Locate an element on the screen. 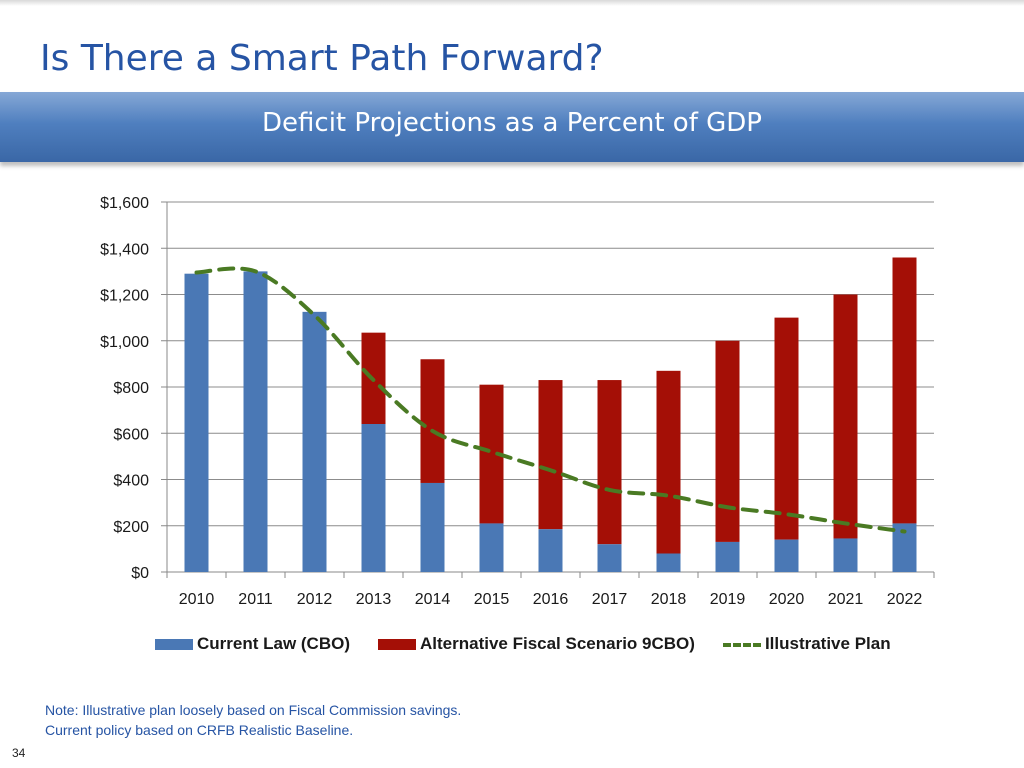 The image size is (1024, 768). legend-swatch-current-law is located at coordinates (174, 644).